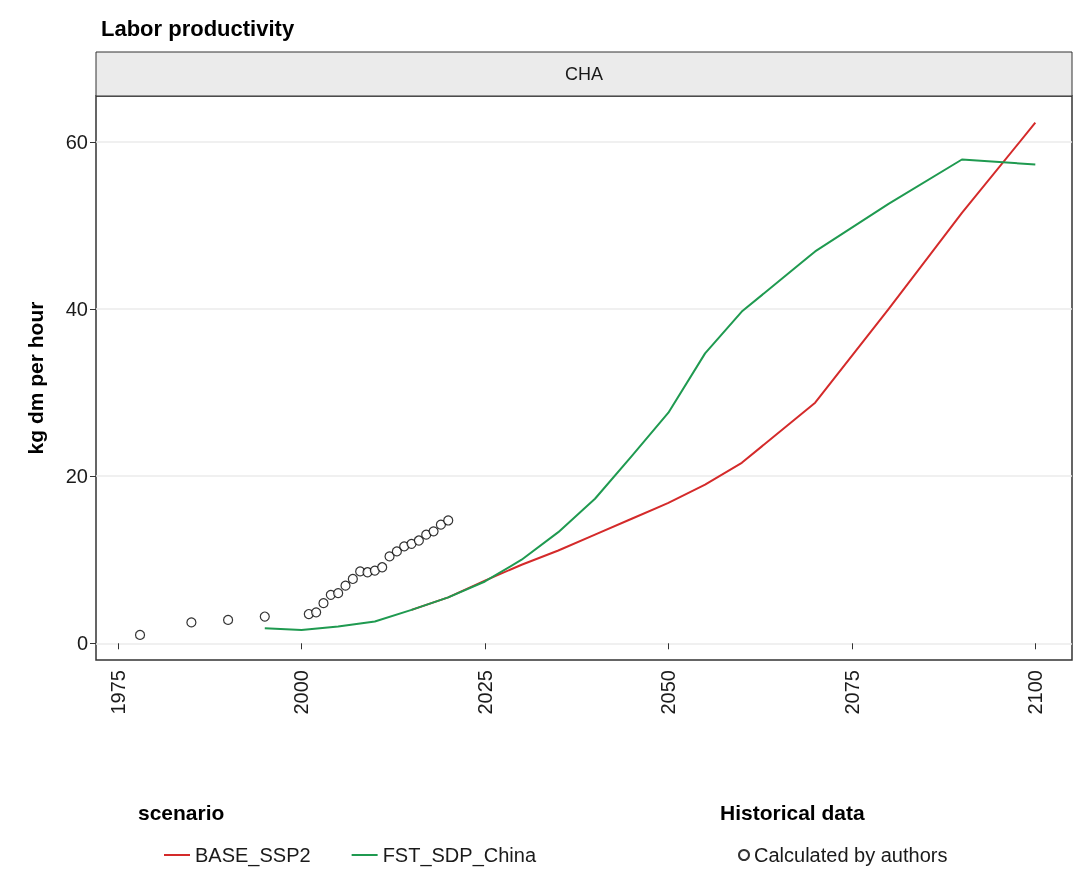  I want to click on chart-title: Labor productivity, so click(198, 28).